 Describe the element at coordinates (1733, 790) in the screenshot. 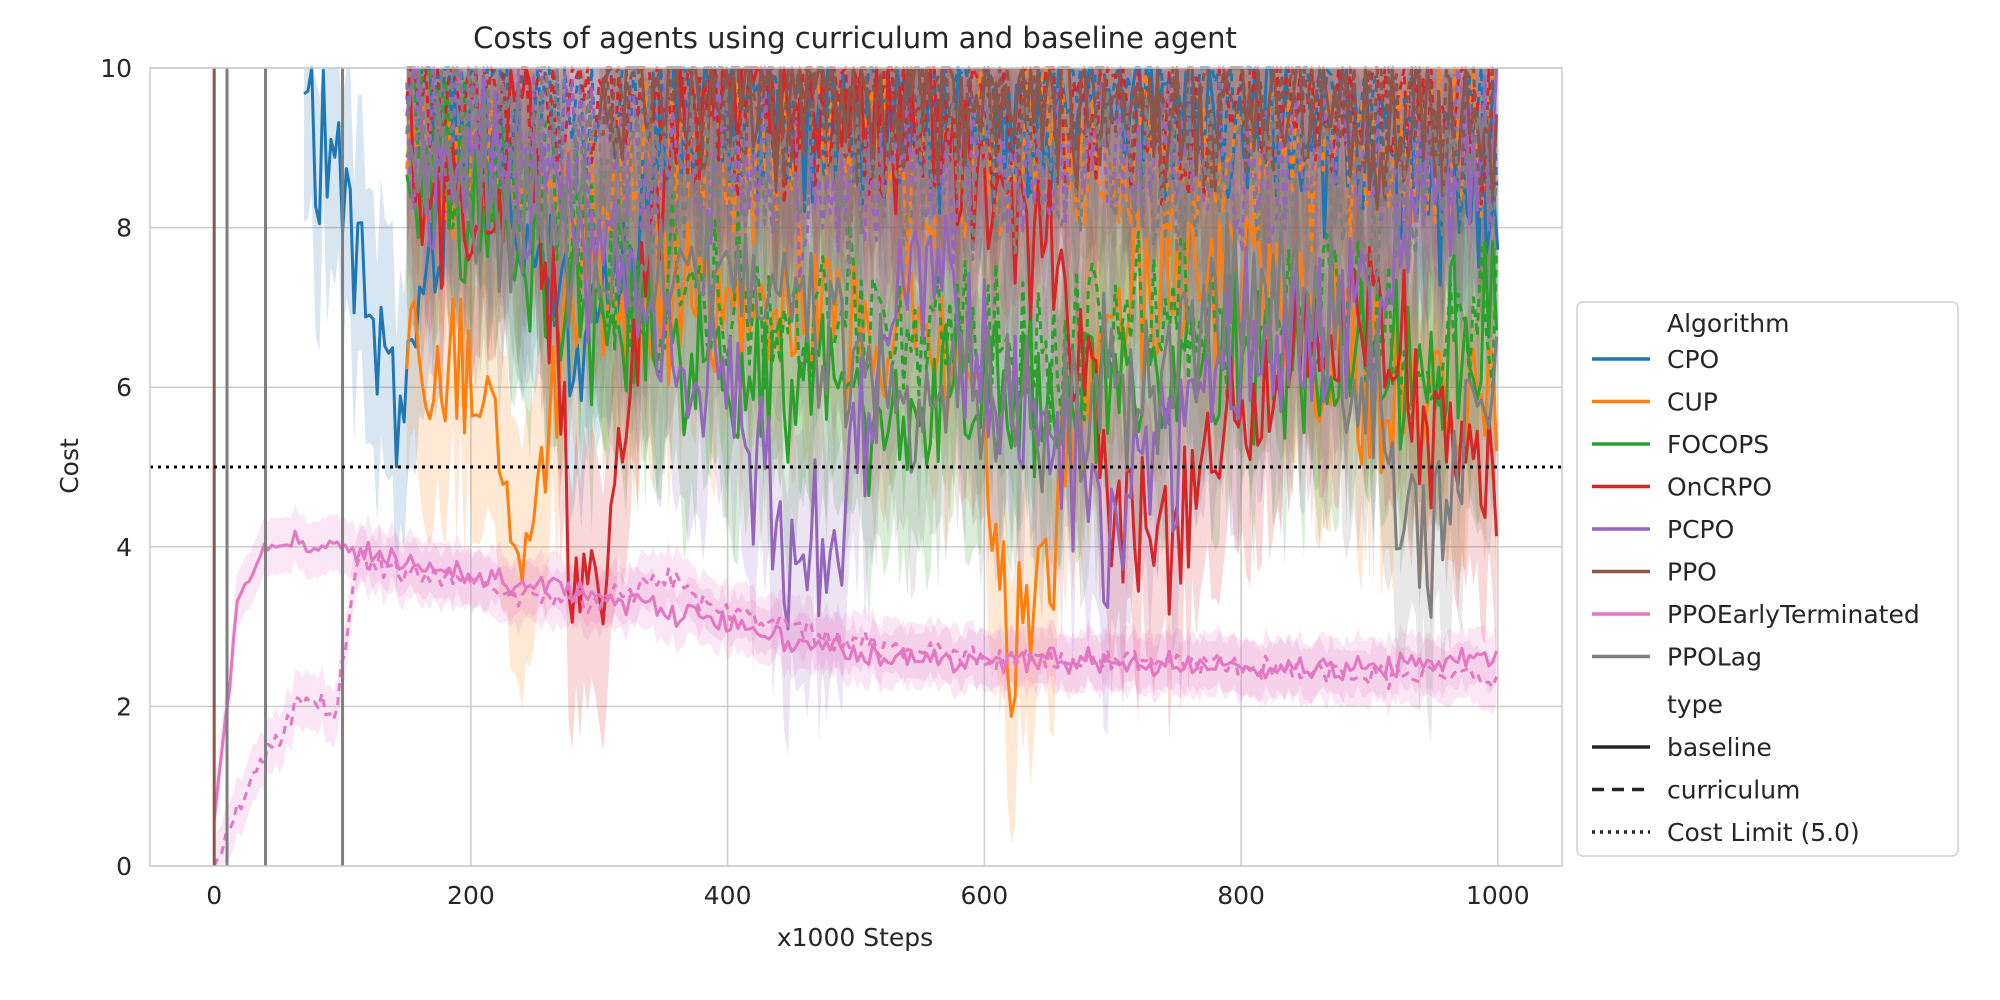

I see `legend-type-label: curriculum` at that location.